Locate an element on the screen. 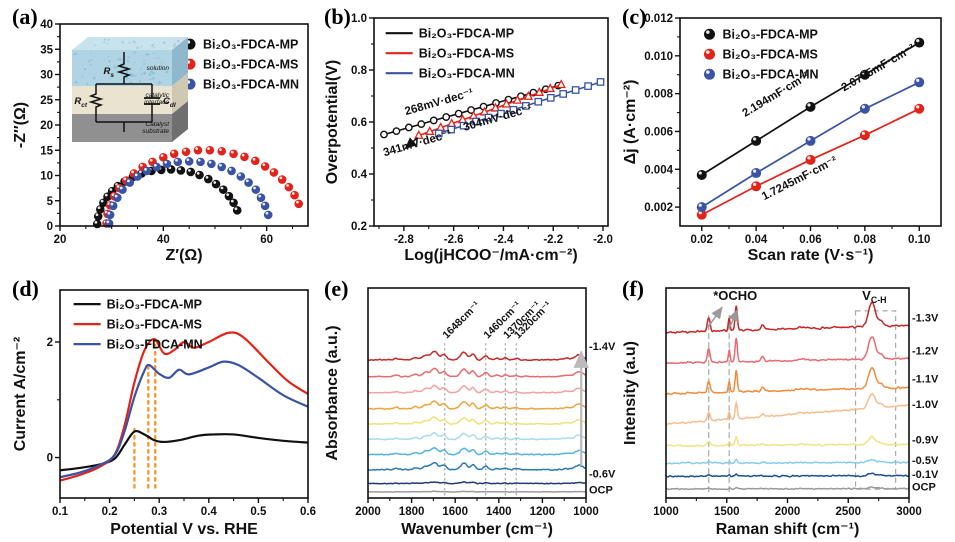 This screenshot has height=542, width=955. capacitor-cdl is located at coordinates (152, 101).